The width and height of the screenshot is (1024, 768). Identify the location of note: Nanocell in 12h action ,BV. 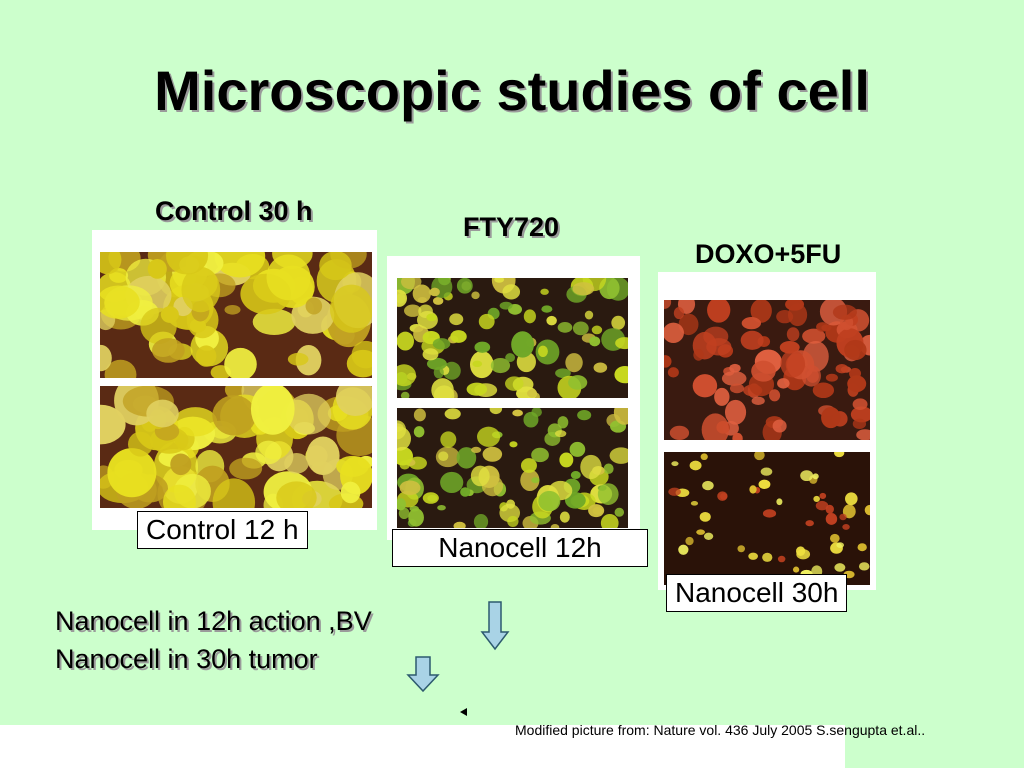
(213, 621).